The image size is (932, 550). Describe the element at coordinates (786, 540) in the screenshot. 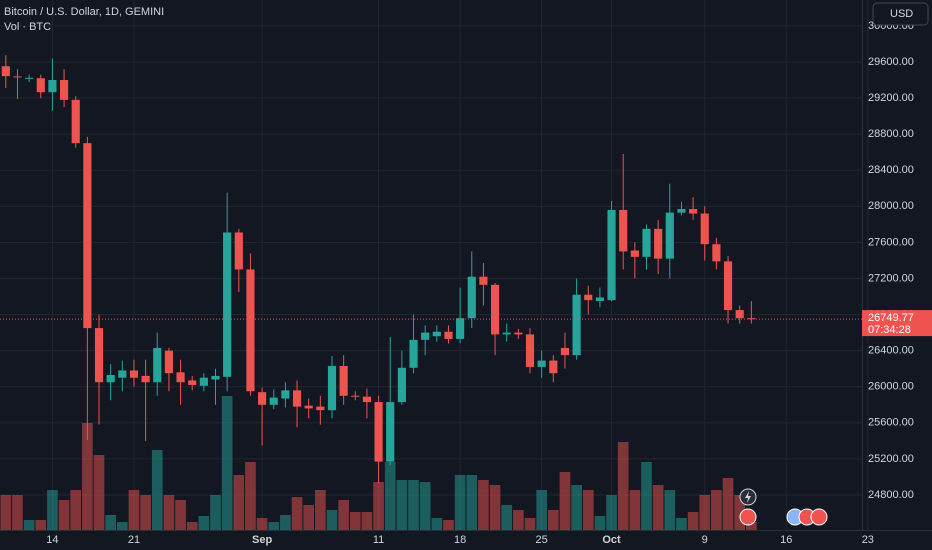

I see `x-tick-label: 16` at that location.